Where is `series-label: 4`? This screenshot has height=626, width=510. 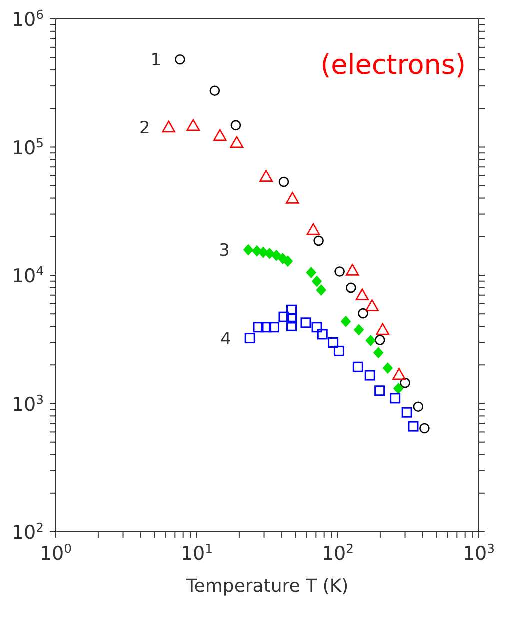
series-label: 4 is located at coordinates (226, 339).